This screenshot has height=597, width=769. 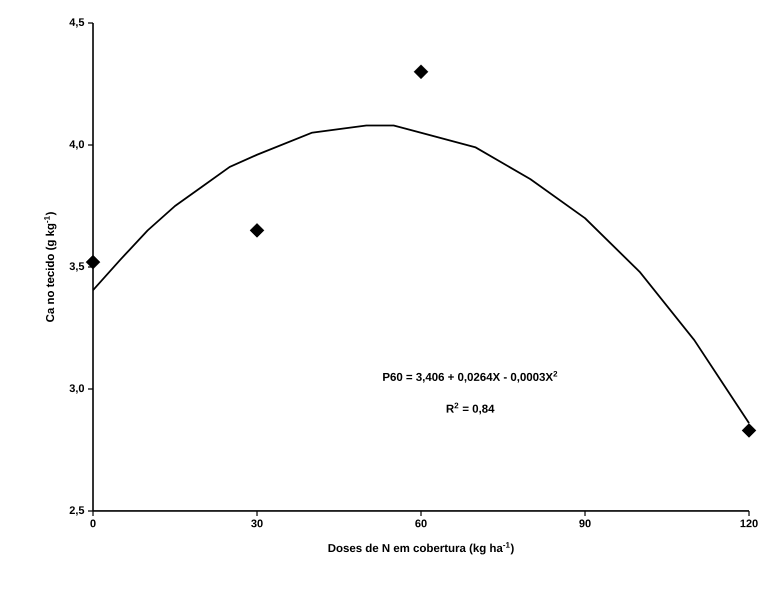 What do you see at coordinates (470, 376) in the screenshot?
I see `annotation: P60 = 3,406 + 0,0264X - 0,0003X$^{2}$` at bounding box center [470, 376].